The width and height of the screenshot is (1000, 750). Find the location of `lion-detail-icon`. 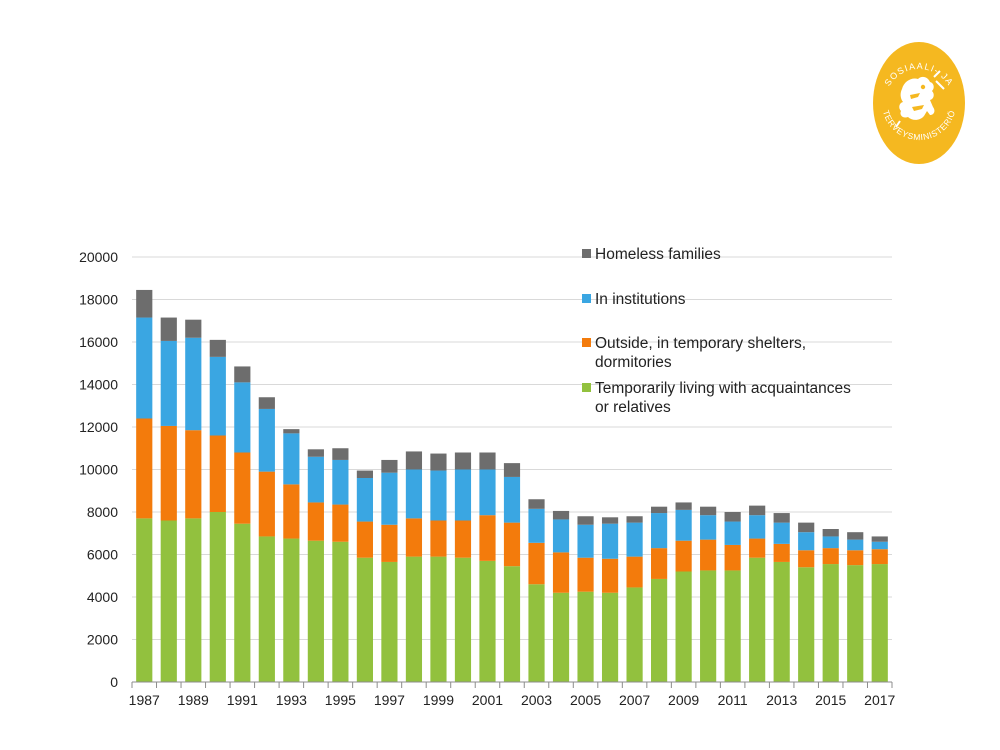

lion-detail-icon is located at coordinates (918, 97).